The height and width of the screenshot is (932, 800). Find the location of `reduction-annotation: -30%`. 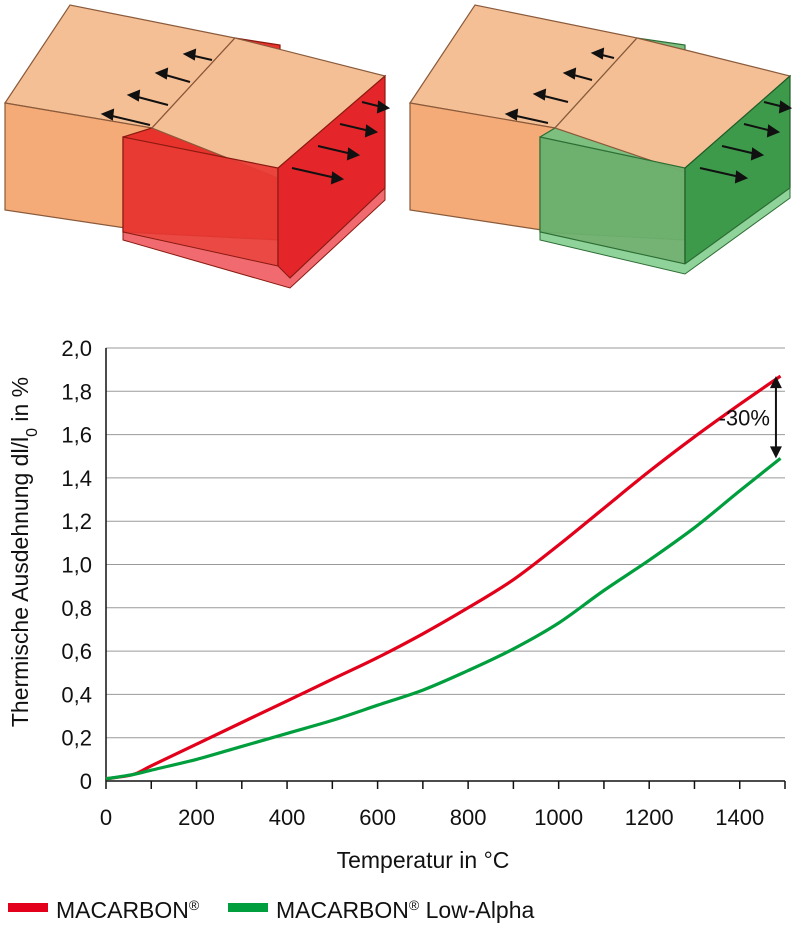

reduction-annotation: -30% is located at coordinates (750, 417).